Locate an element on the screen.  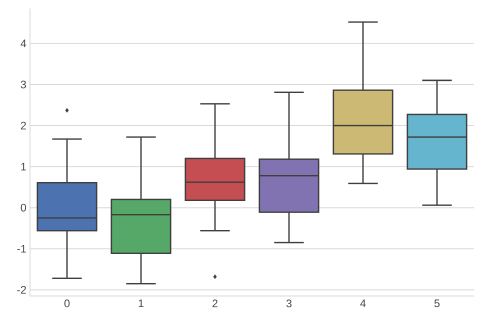
y-tick-label: 4 is located at coordinates (23, 44).